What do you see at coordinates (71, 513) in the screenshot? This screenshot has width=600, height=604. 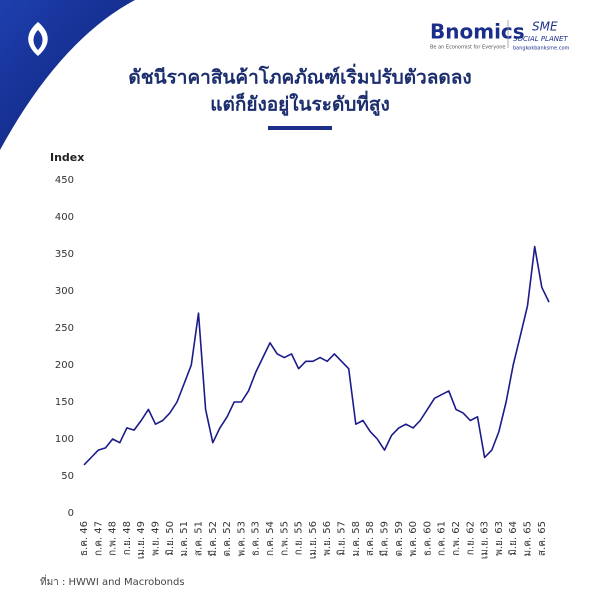 I see `y-tick-label: 0` at bounding box center [71, 513].